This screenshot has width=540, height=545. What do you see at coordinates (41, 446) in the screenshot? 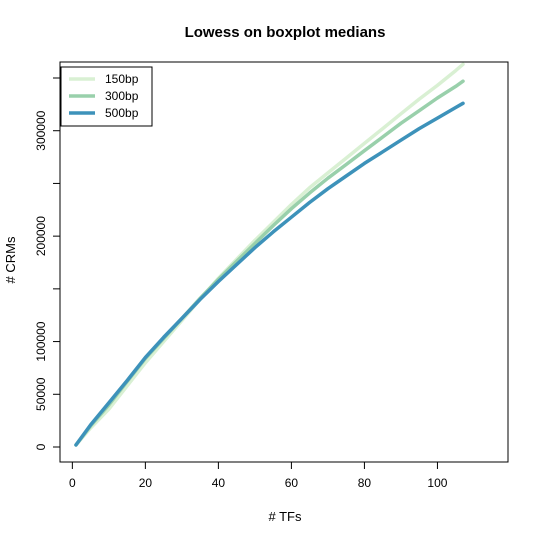
I see `y-tick-label: 0` at bounding box center [41, 446].